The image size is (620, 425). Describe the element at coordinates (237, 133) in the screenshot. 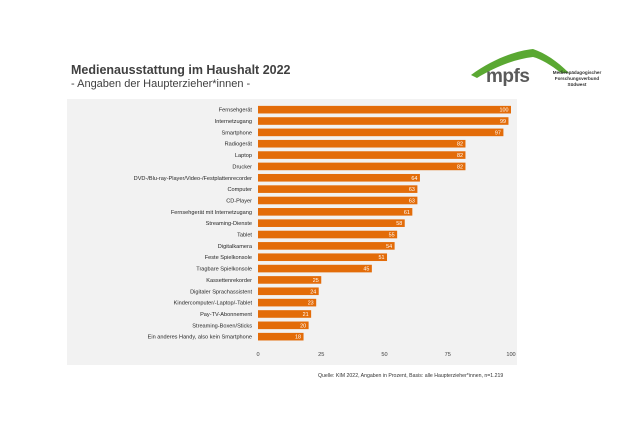

I see `category-label: Smartphone` at that location.